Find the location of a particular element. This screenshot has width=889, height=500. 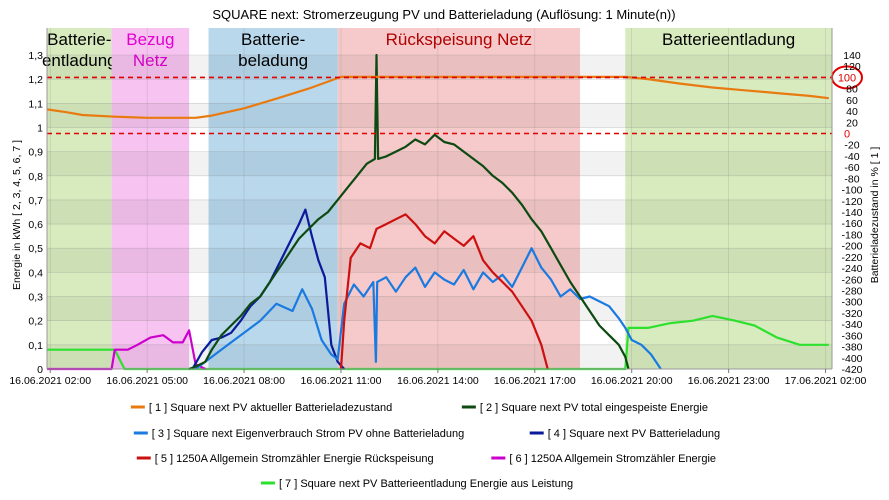

y2-tick-label: -400 is located at coordinates (851, 359).